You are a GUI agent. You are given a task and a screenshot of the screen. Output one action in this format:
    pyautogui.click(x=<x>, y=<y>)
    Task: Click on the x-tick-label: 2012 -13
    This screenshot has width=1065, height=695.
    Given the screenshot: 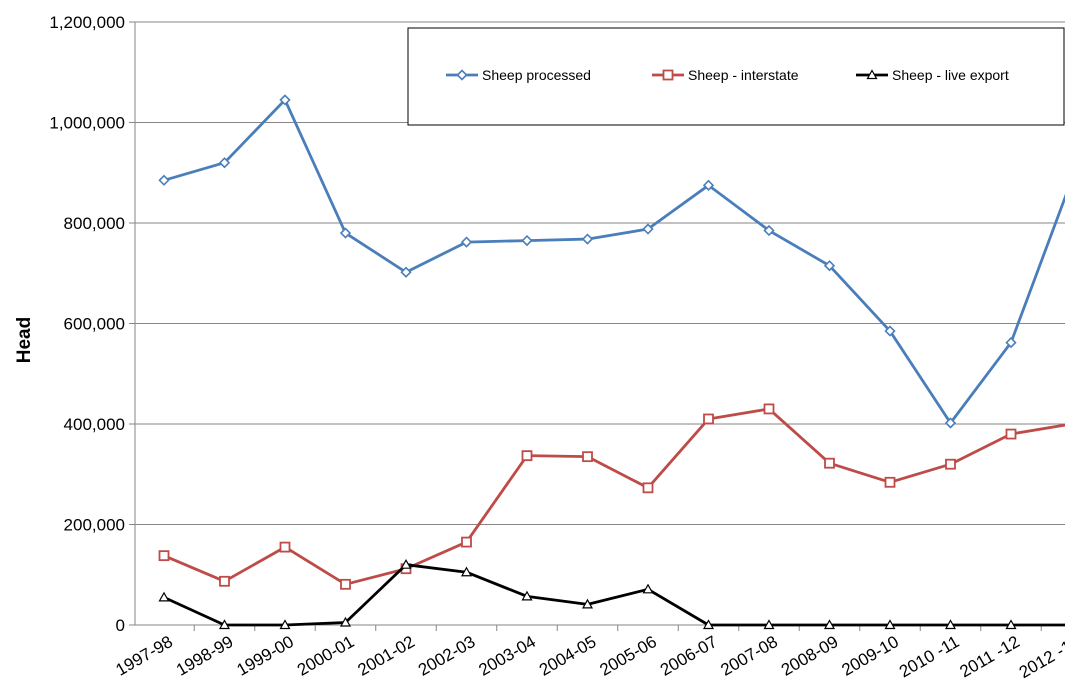 What is the action you would take?
    pyautogui.click(x=1040, y=657)
    